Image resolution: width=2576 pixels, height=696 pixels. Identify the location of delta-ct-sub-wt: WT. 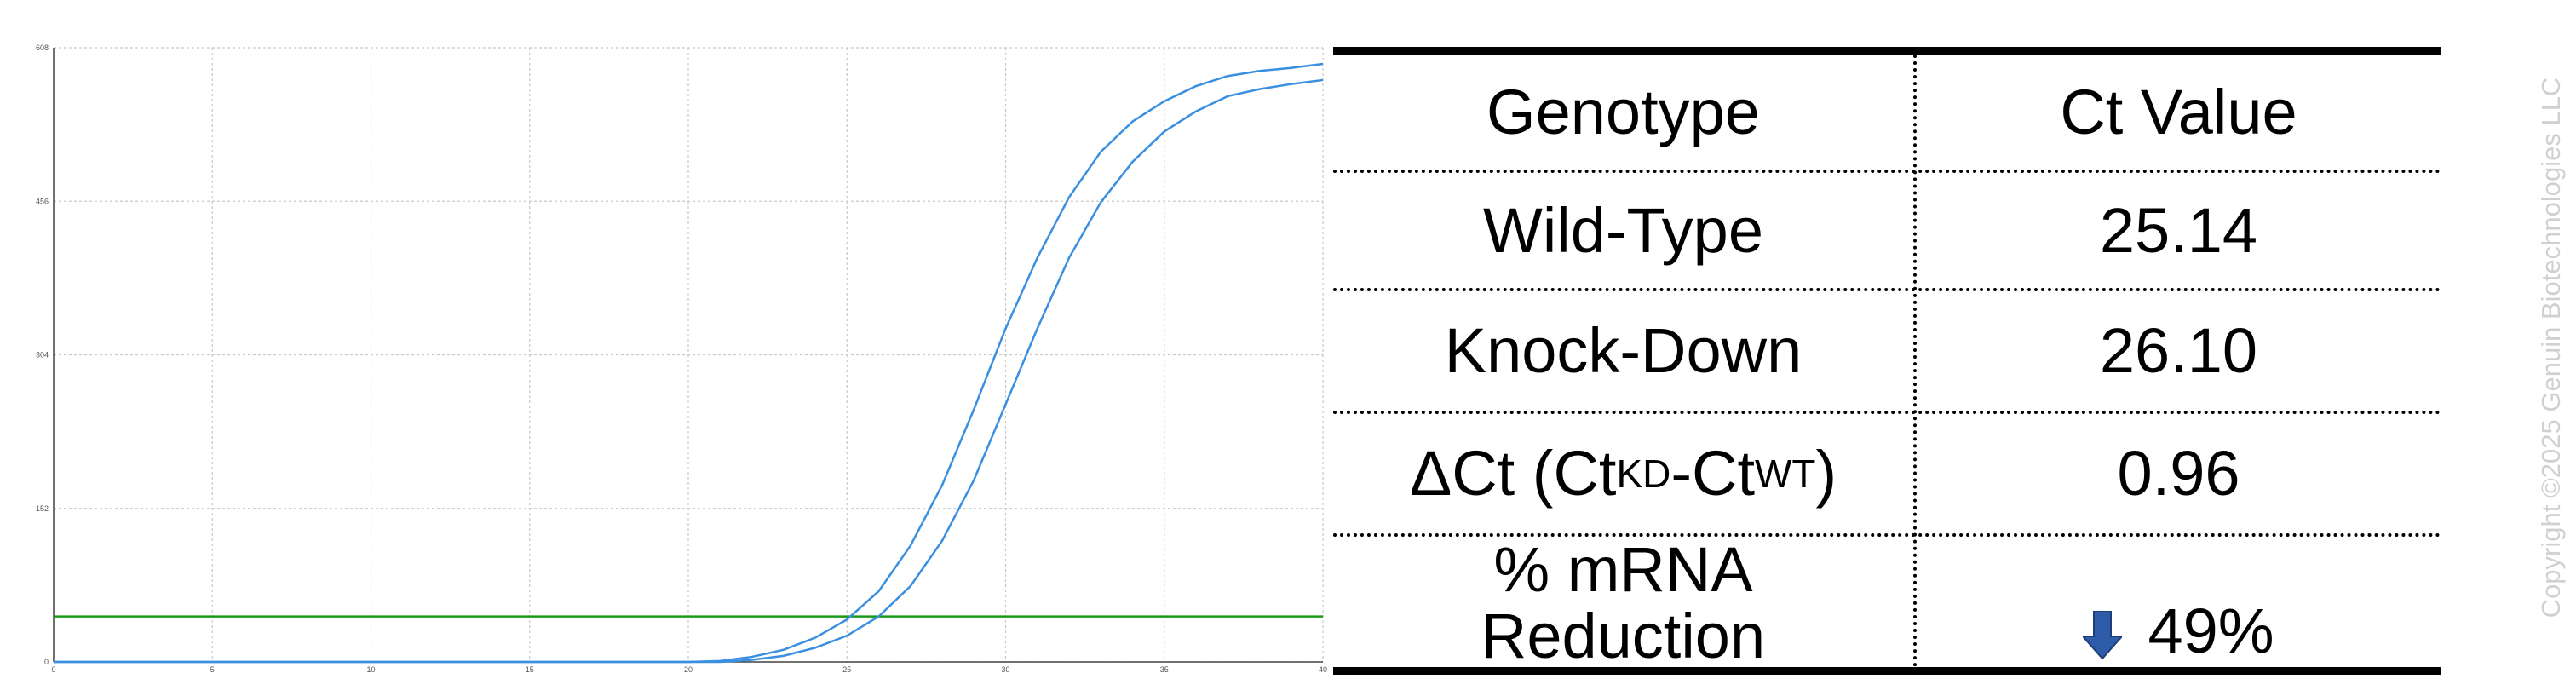
(1786, 474).